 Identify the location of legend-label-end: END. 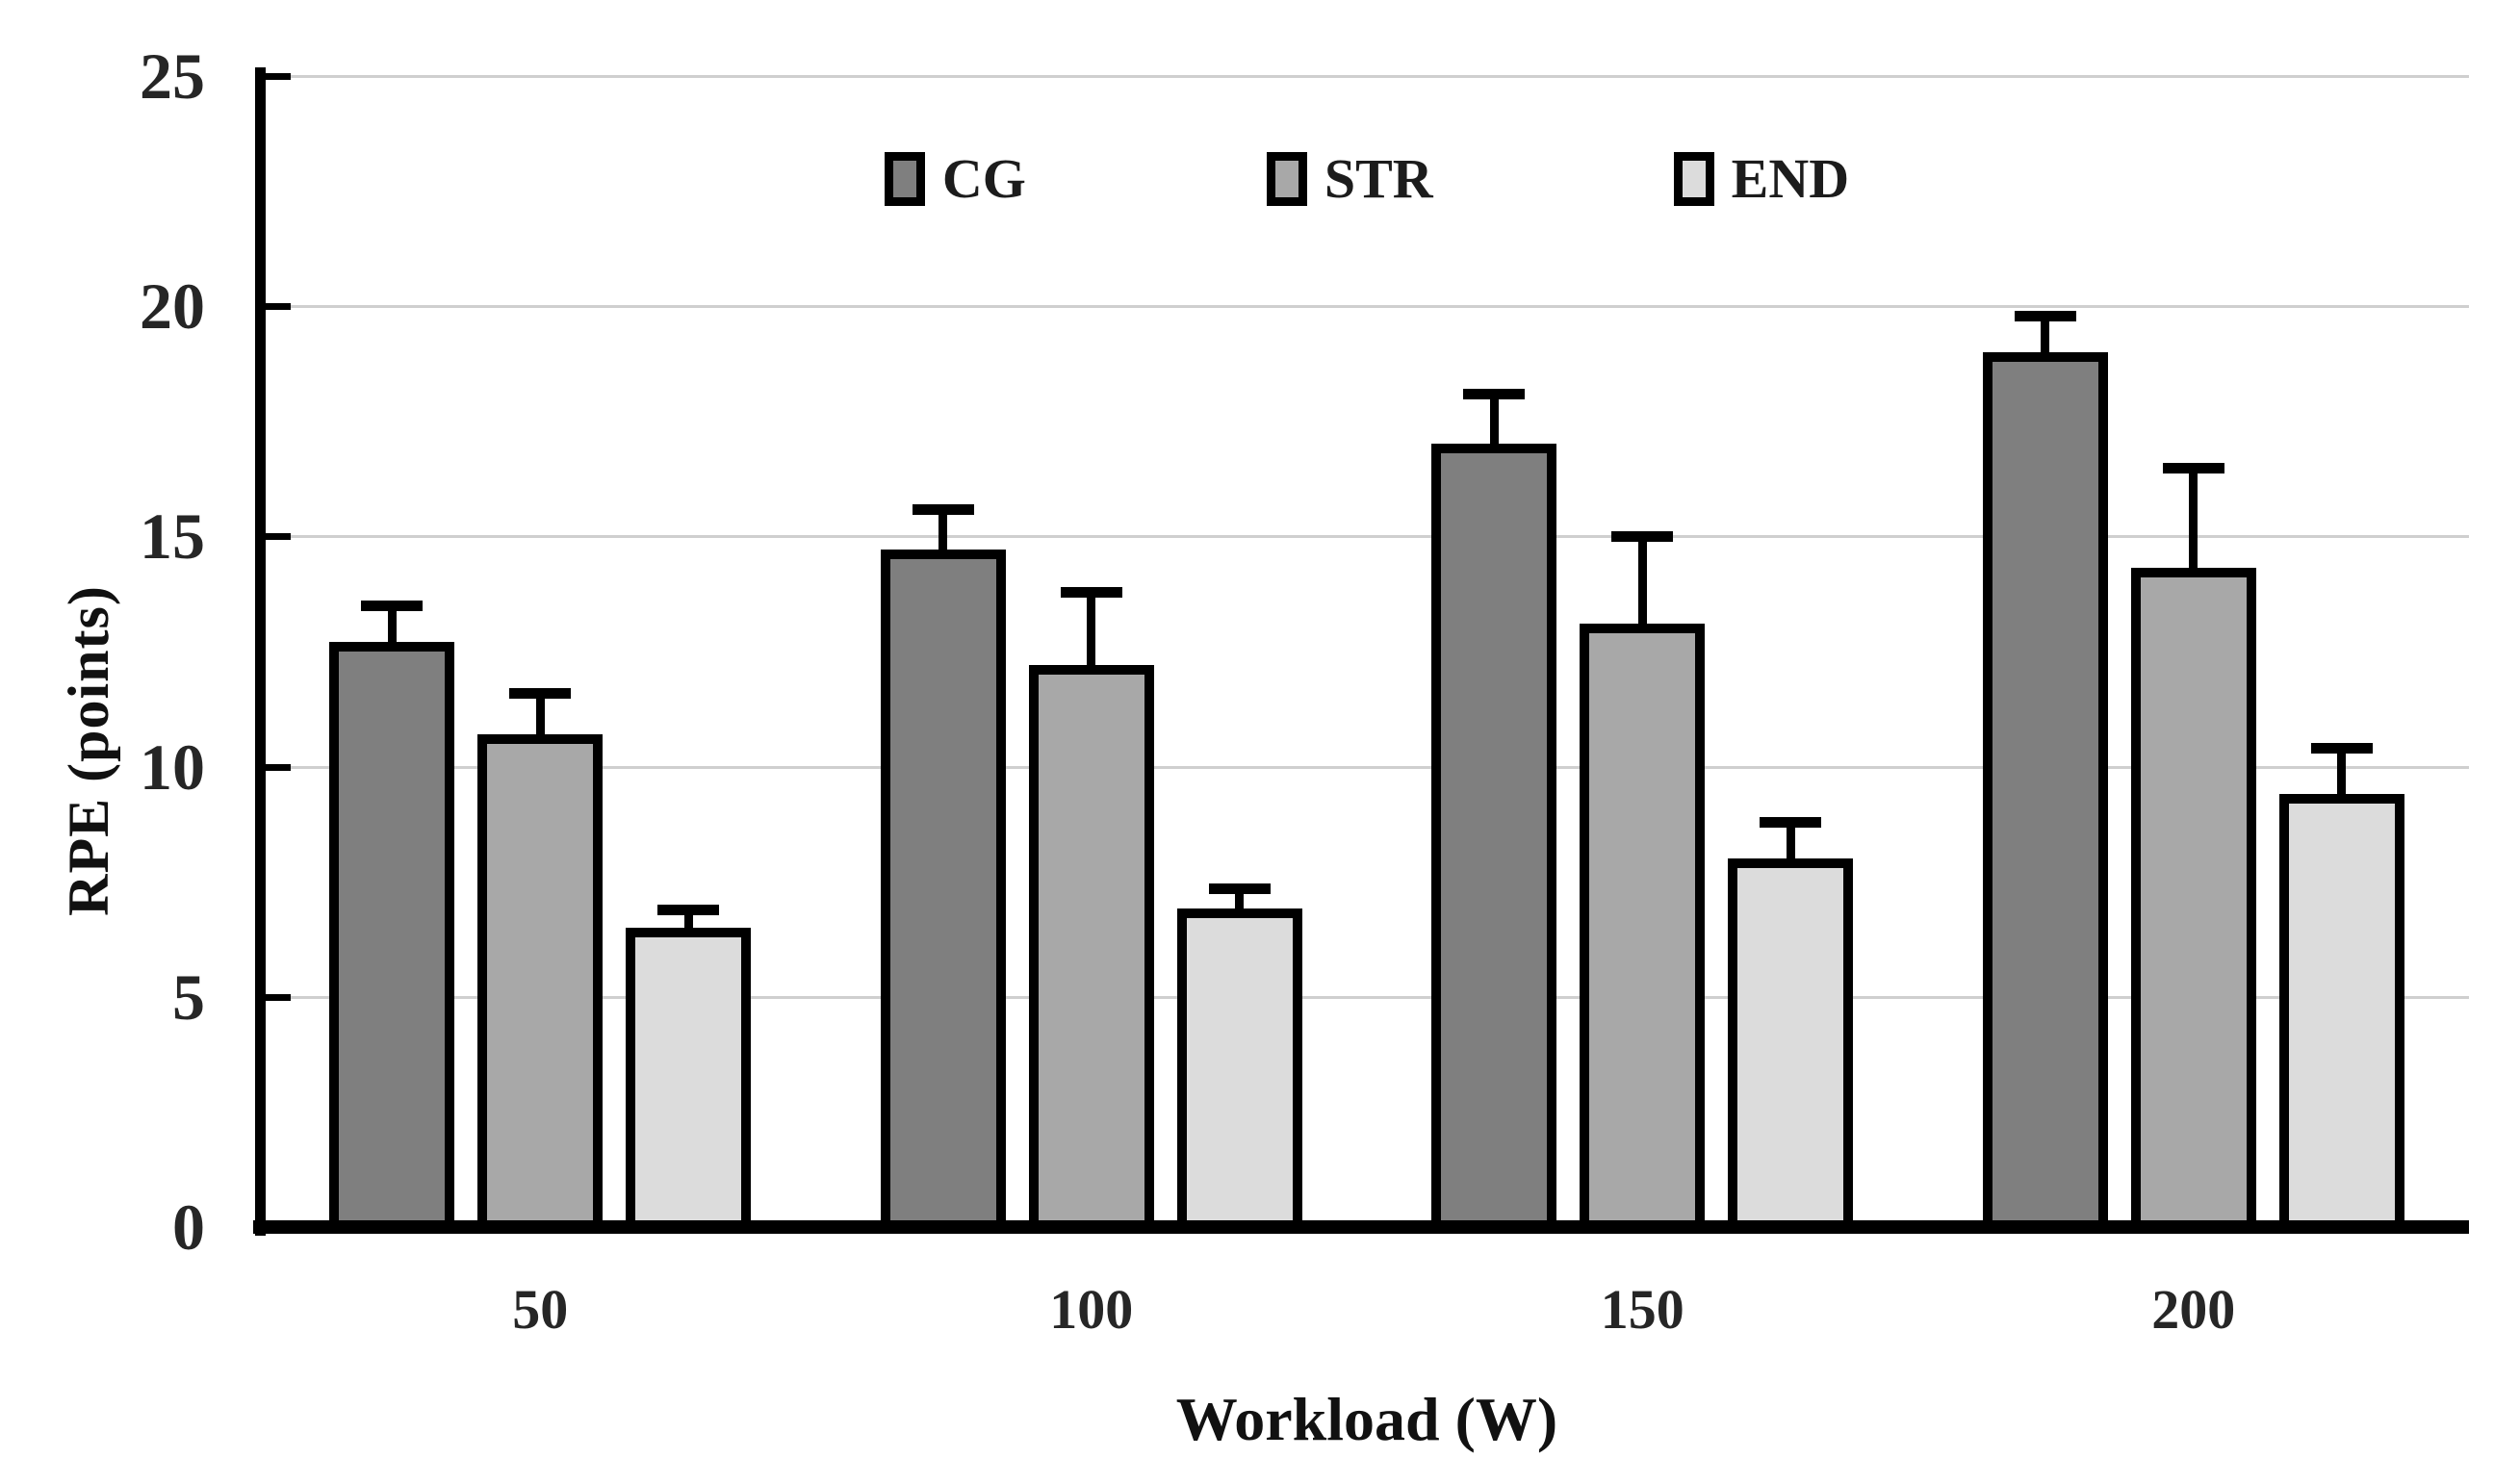
(1791, 179).